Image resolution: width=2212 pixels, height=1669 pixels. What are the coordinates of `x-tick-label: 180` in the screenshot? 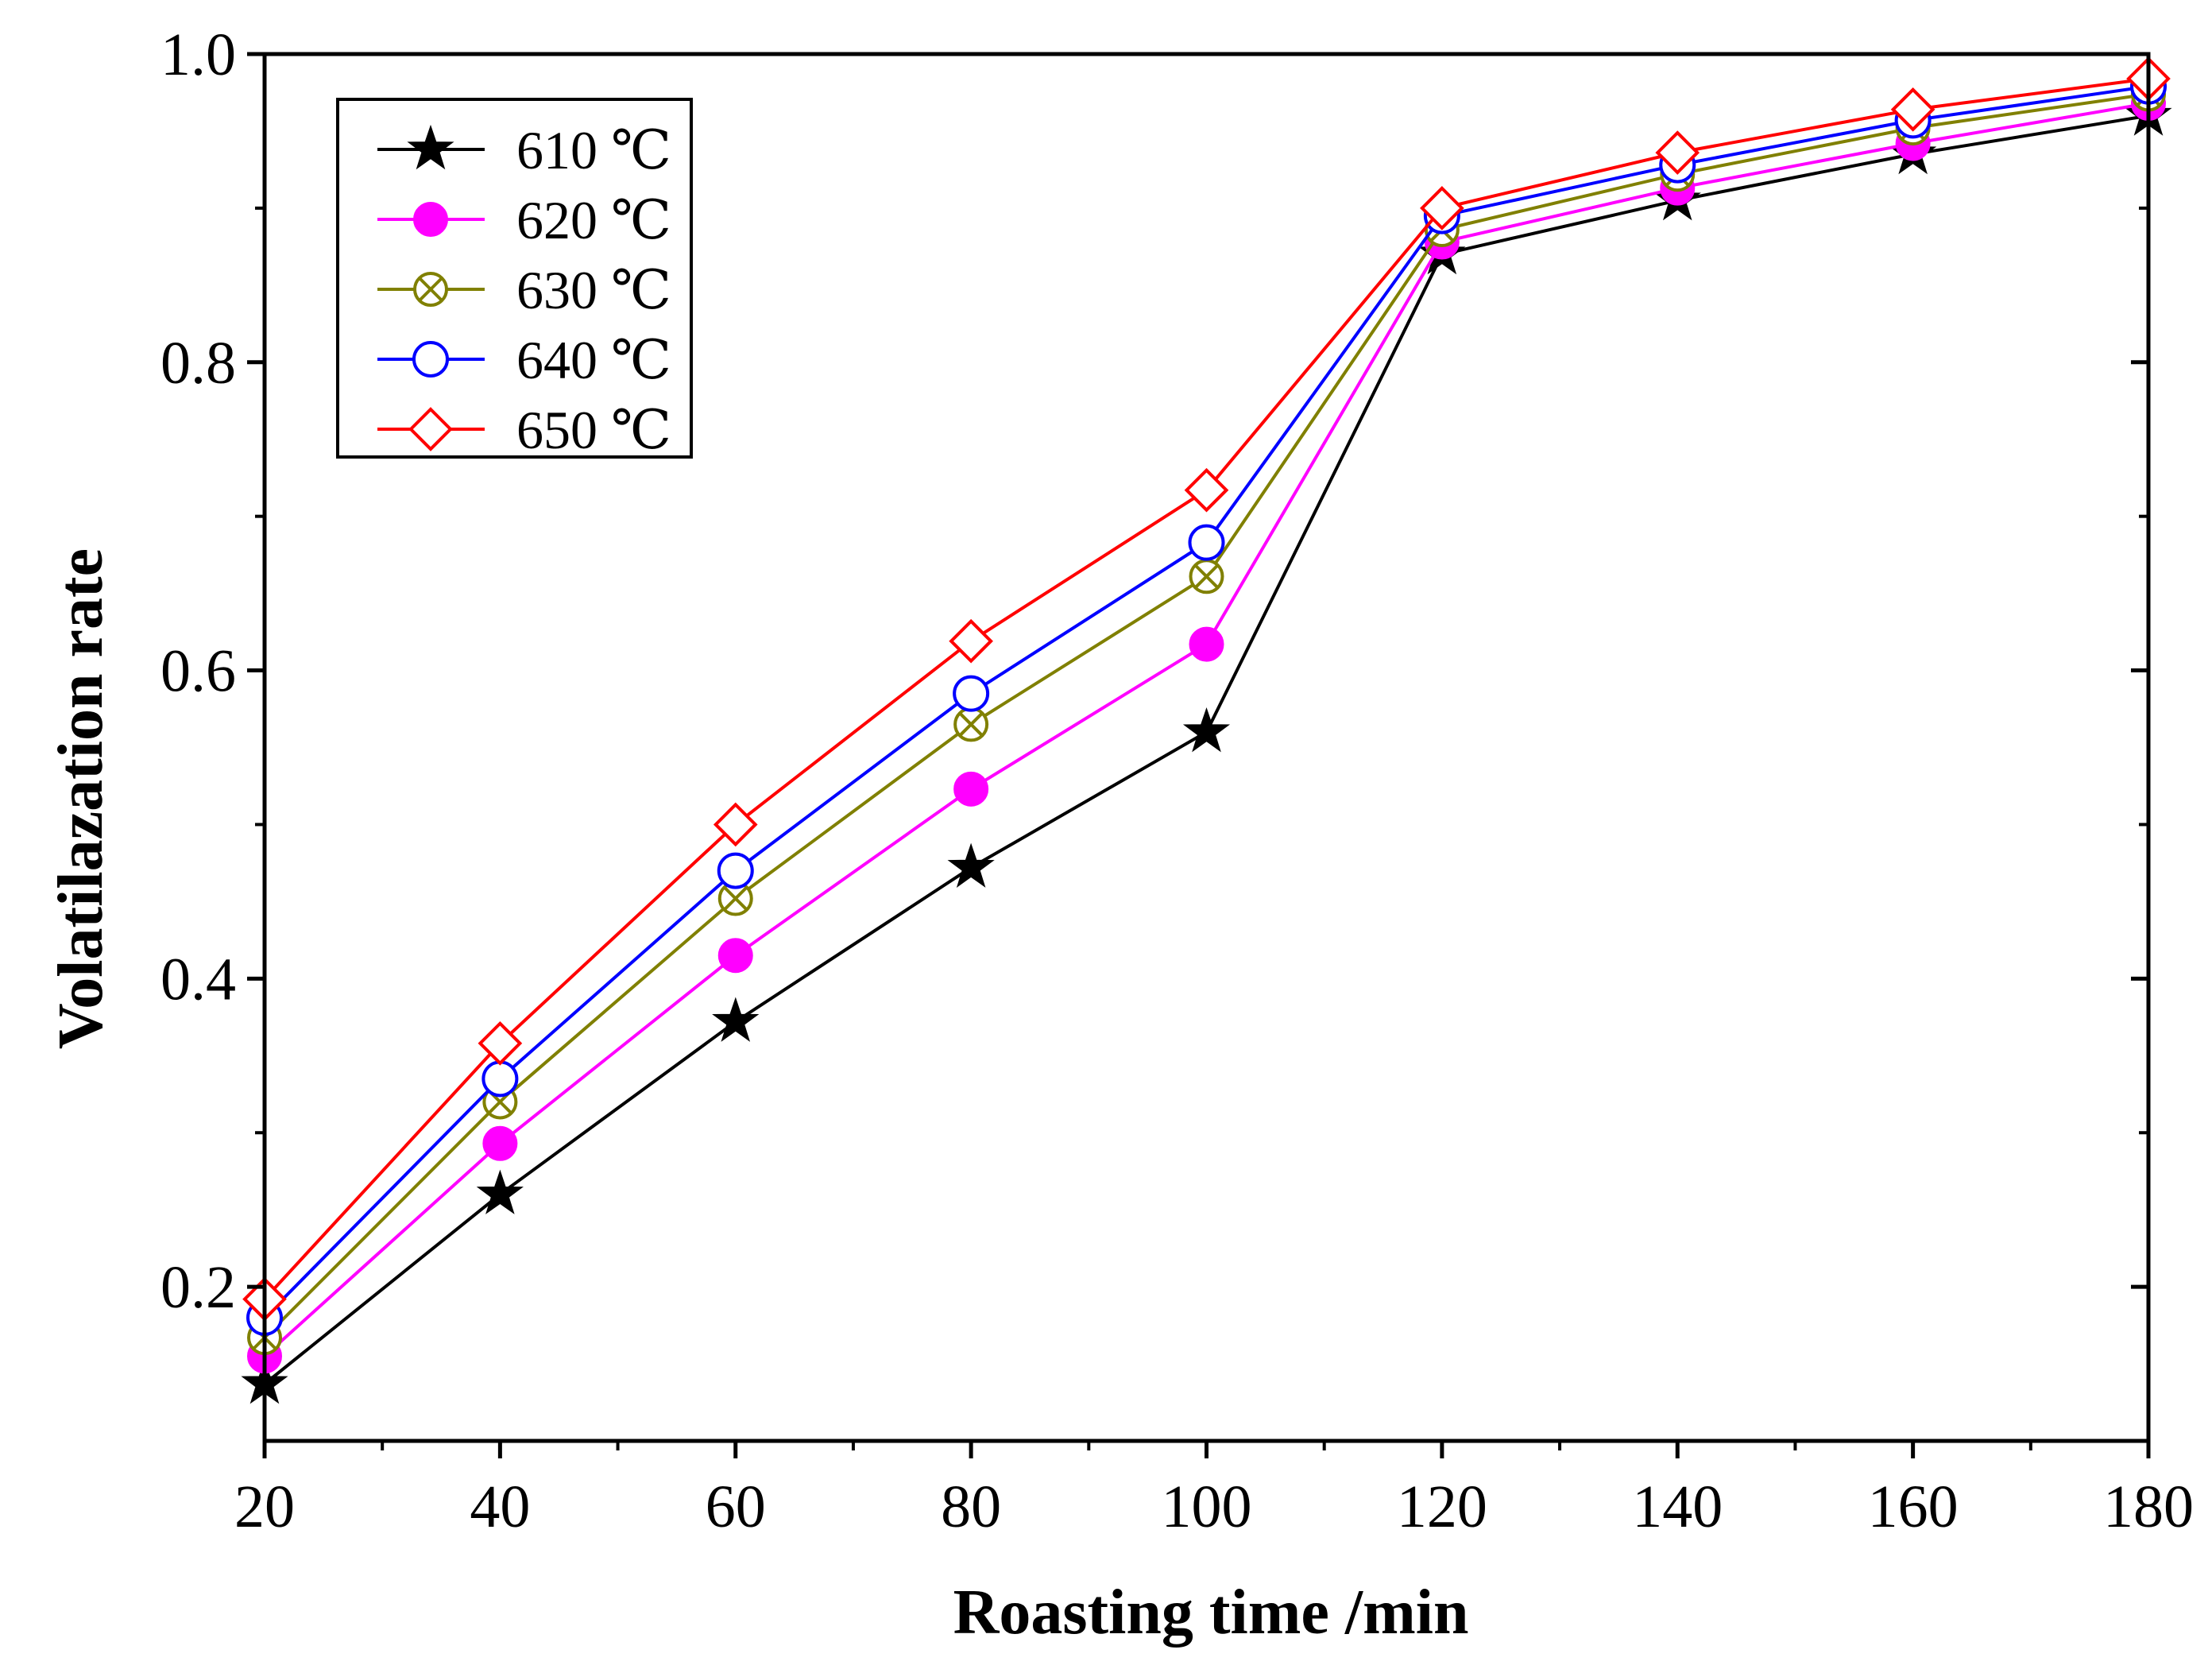 It's located at (2148, 1506).